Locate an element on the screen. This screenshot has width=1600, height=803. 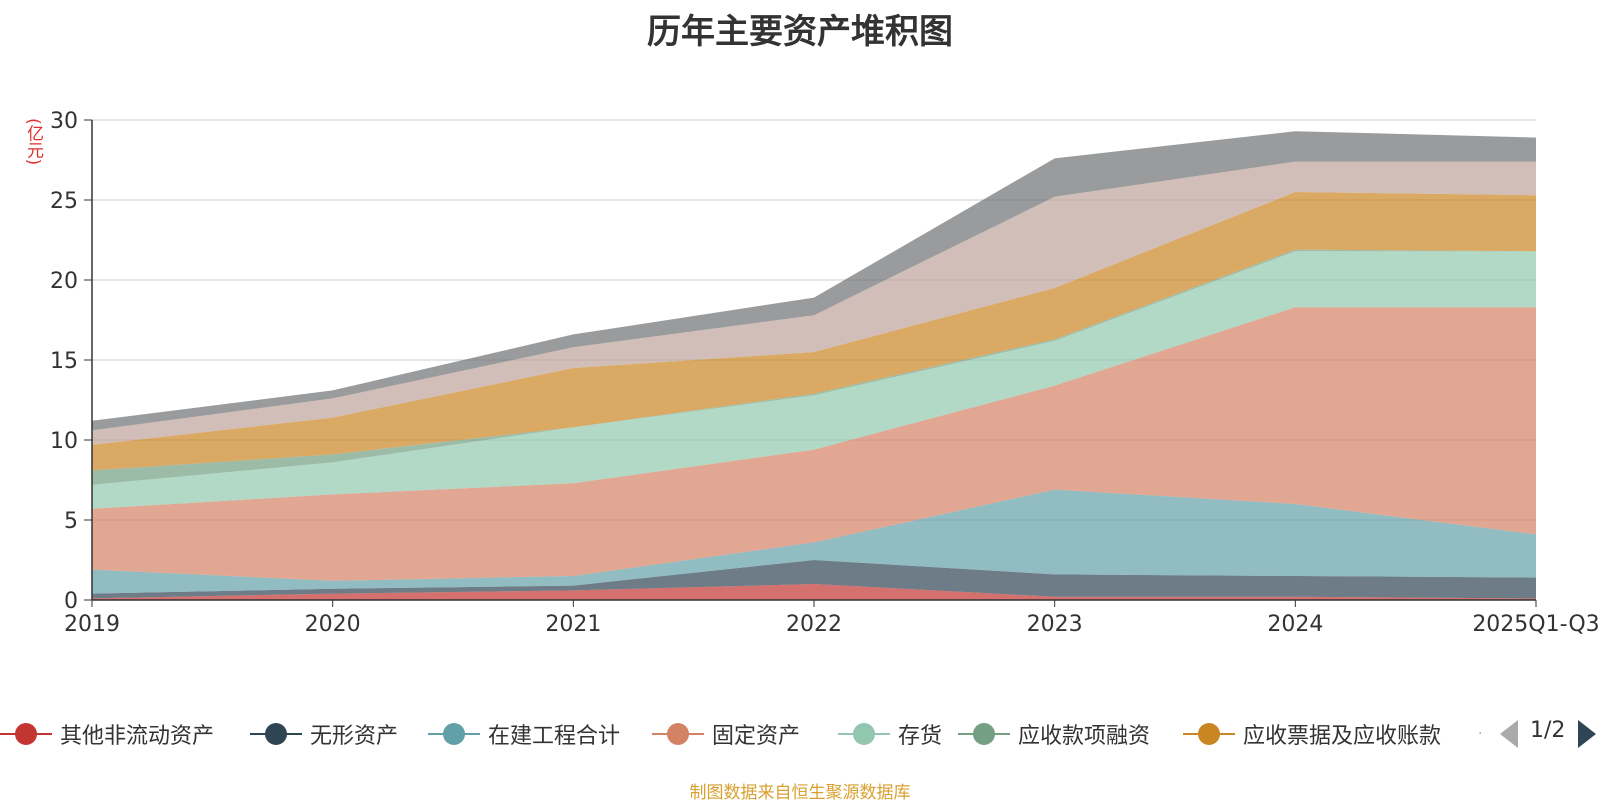
legend-page-indicator: 1/2 is located at coordinates (1548, 730).